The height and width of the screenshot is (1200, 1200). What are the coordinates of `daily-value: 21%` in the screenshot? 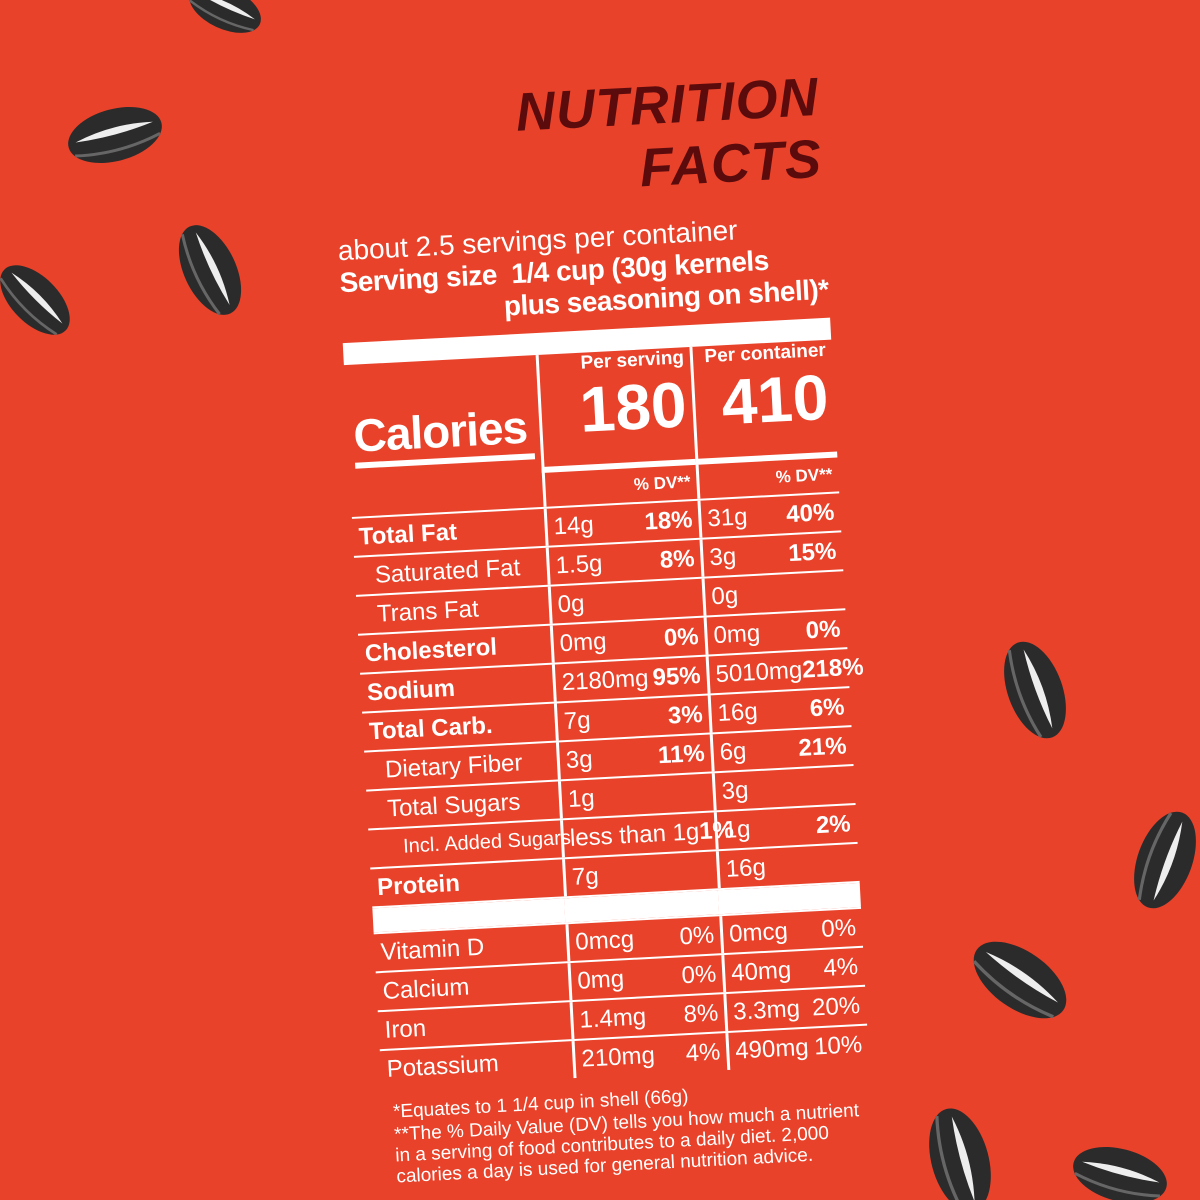 It's located at (822, 747).